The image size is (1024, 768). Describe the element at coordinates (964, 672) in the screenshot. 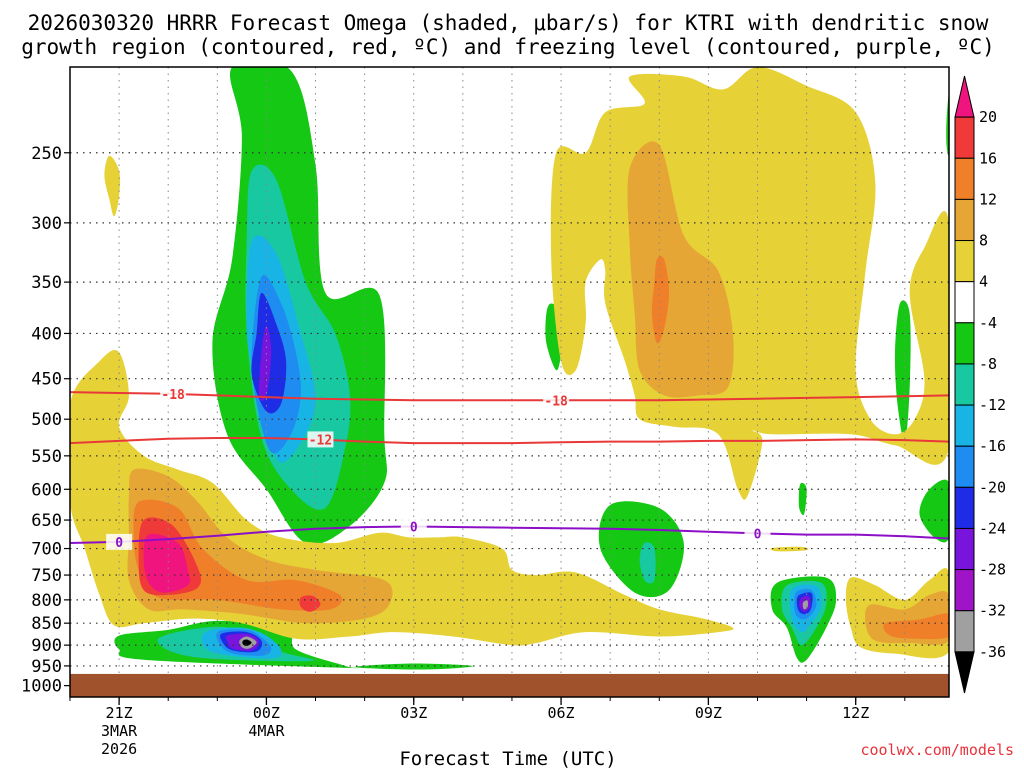

I see `colorbar-bottom-triangle` at that location.